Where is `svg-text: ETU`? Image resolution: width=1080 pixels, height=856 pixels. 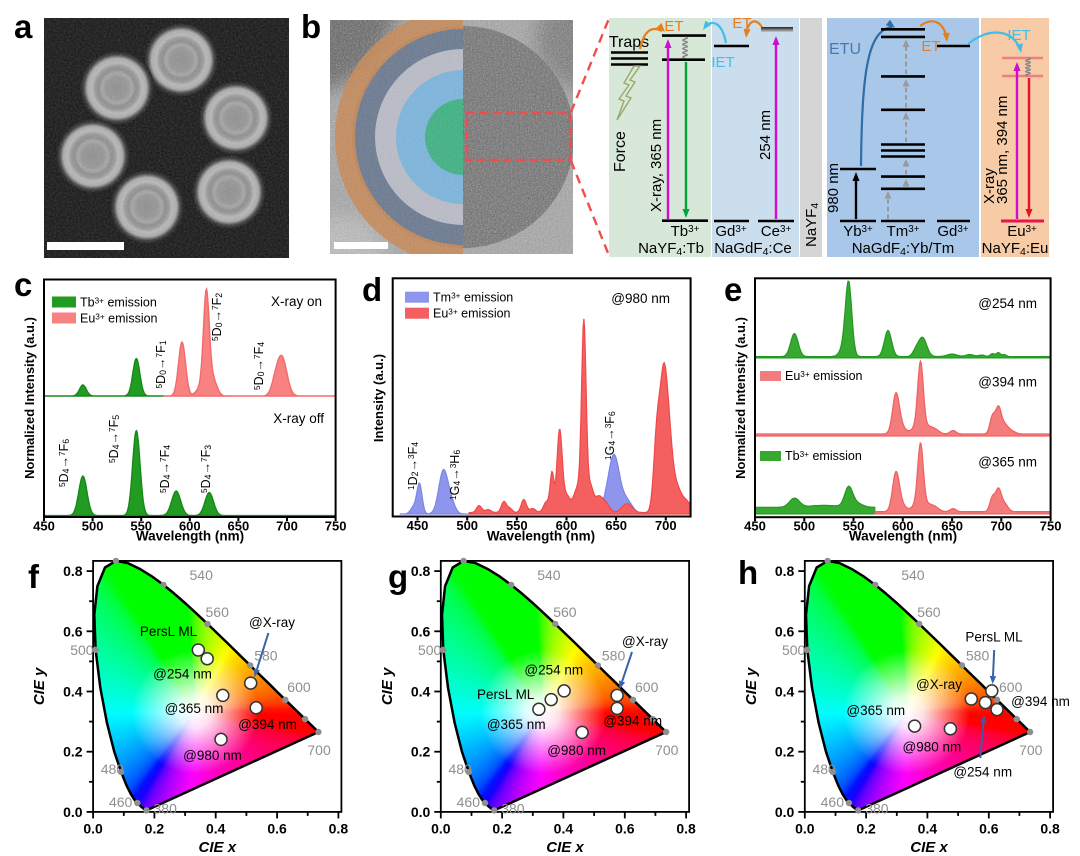
svg-text: ETU is located at coordinates (845, 49).